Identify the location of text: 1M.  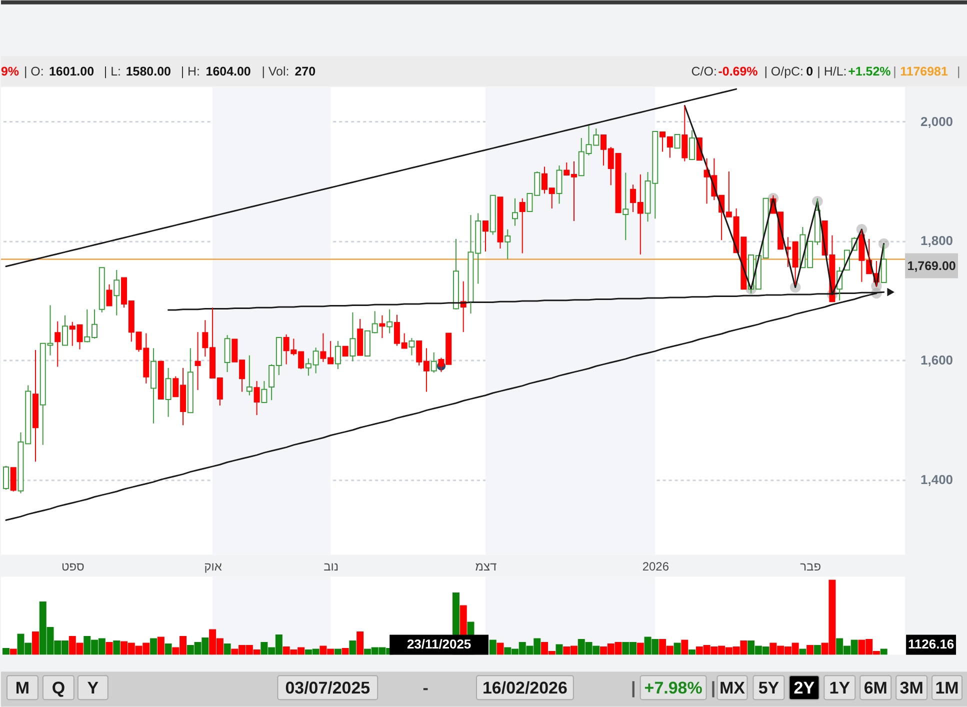
(947, 688).